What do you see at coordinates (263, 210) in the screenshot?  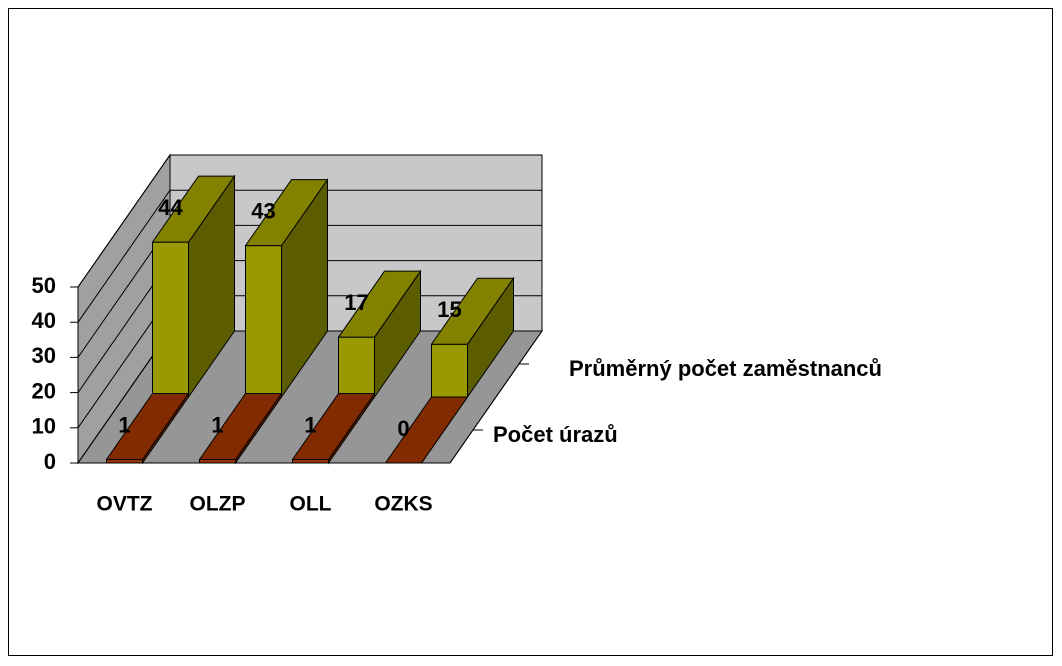 I see `data-label: 43` at bounding box center [263, 210].